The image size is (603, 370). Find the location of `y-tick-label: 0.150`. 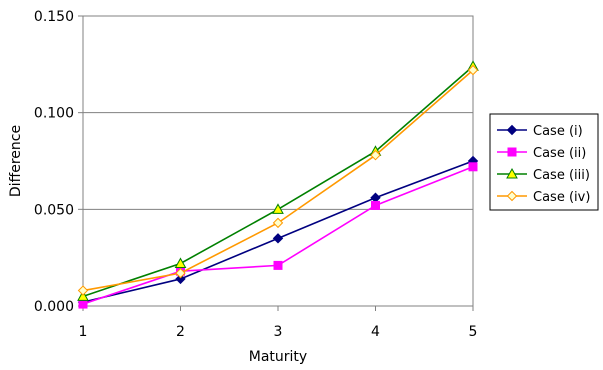

y-tick-label: 0.150 is located at coordinates (54, 17).